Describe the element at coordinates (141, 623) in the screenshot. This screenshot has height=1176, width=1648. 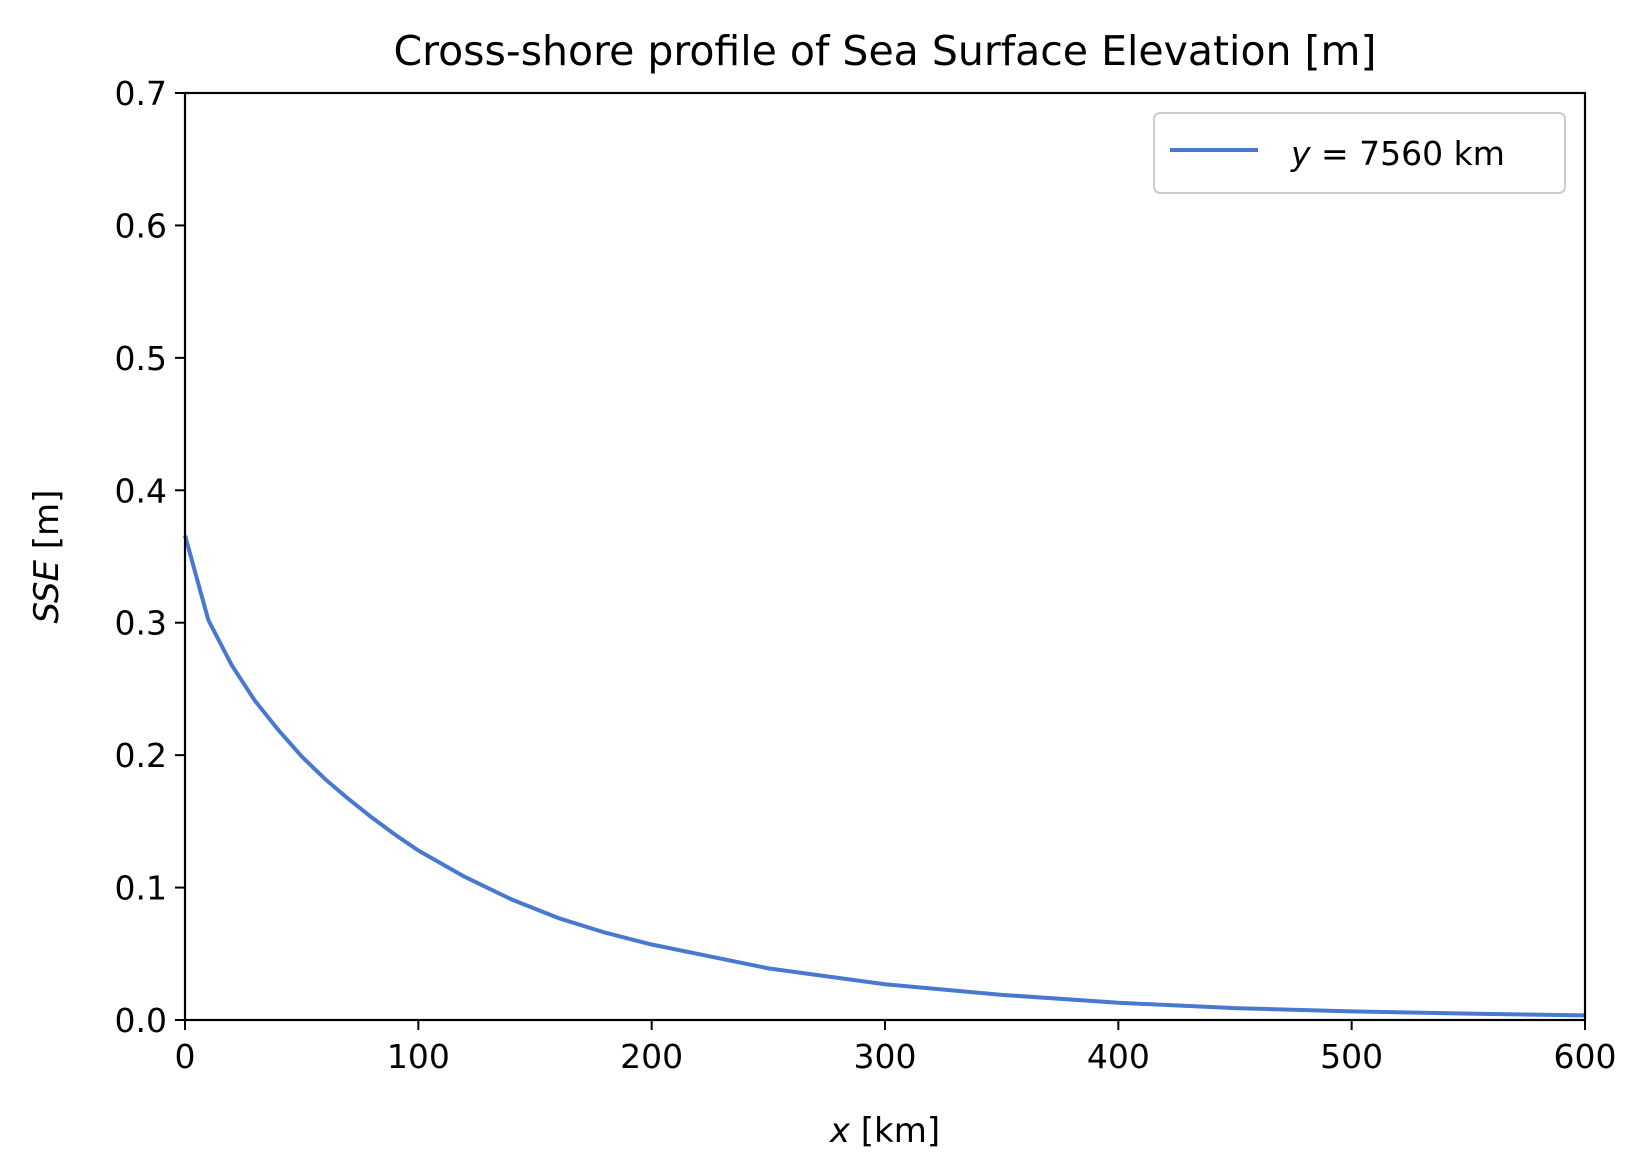
I see `y-tick-label: 0.3` at that location.